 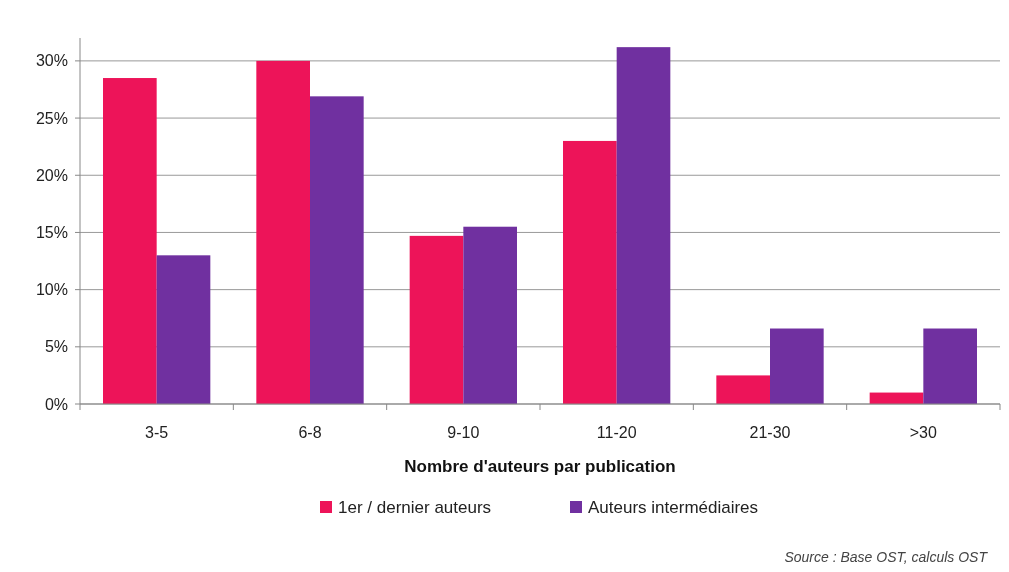 What do you see at coordinates (56, 404) in the screenshot?
I see `y-tick-label: 0%` at bounding box center [56, 404].